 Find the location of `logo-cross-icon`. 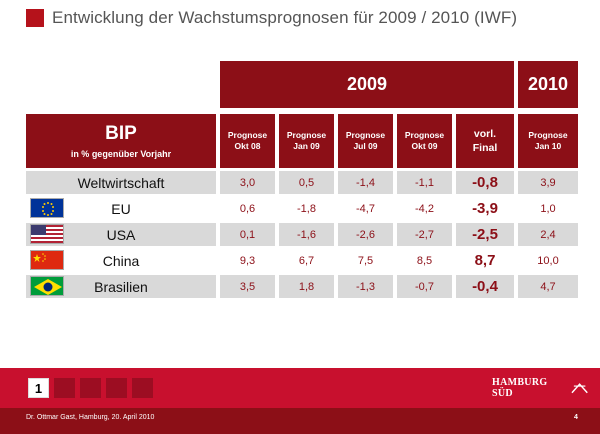

logo-cross-icon is located at coordinates (579, 388).